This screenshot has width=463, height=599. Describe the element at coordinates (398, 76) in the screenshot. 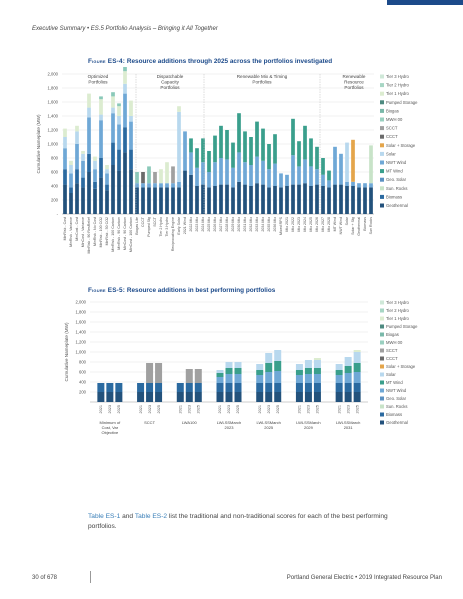

I see `legend-label: Tier 3 Hydro` at that location.